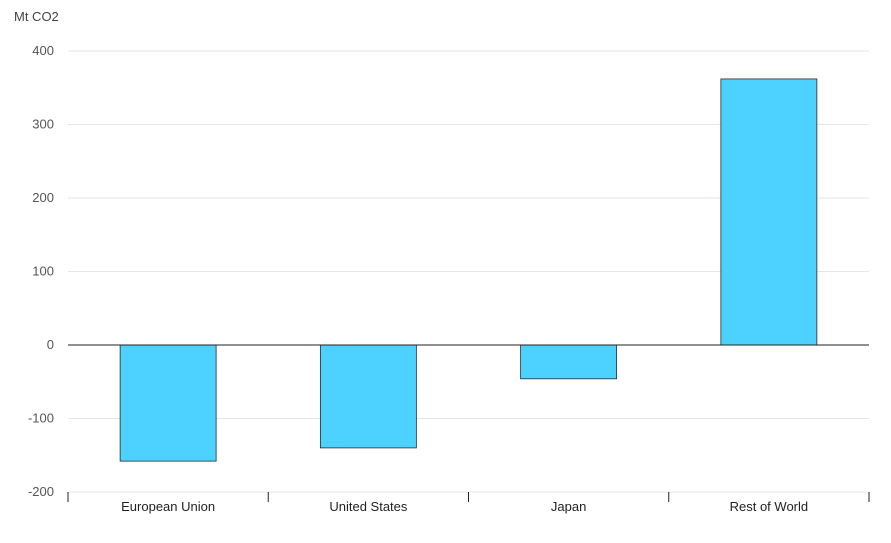 The height and width of the screenshot is (543, 891). Describe the element at coordinates (41, 418) in the screenshot. I see `y-tick-label: -100` at that location.